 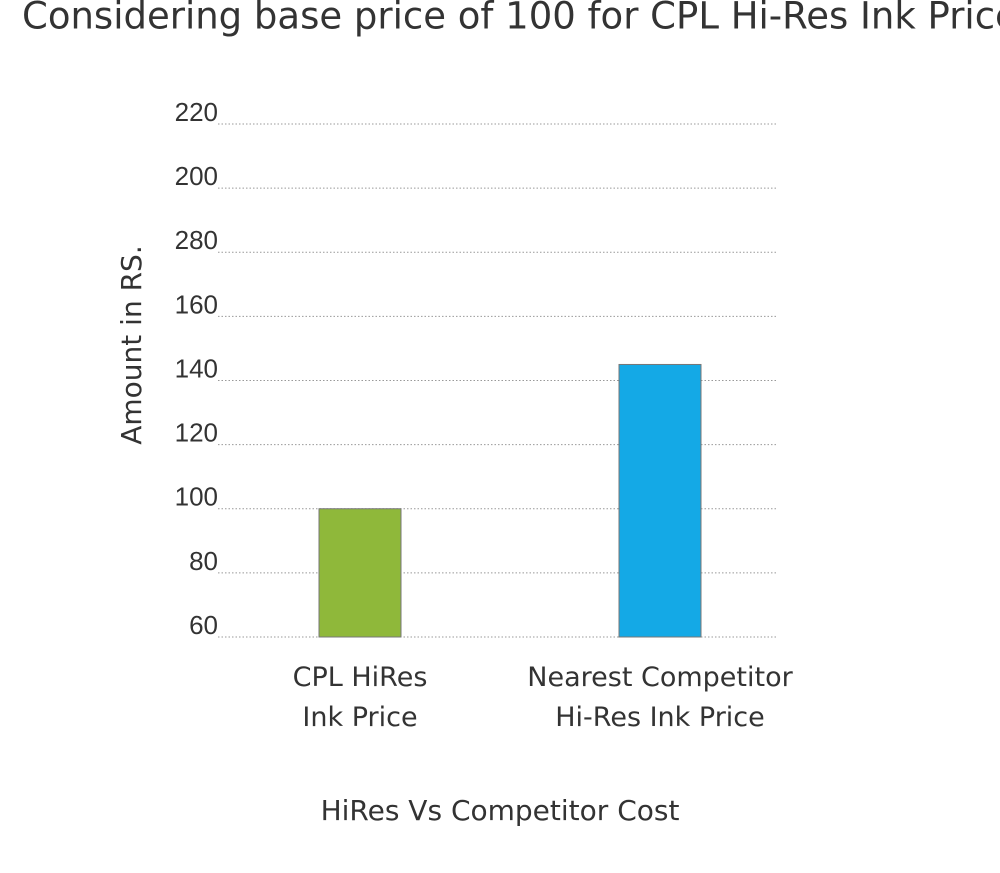 What do you see at coordinates (203, 561) in the screenshot?
I see `y-tick-label: 80` at bounding box center [203, 561].